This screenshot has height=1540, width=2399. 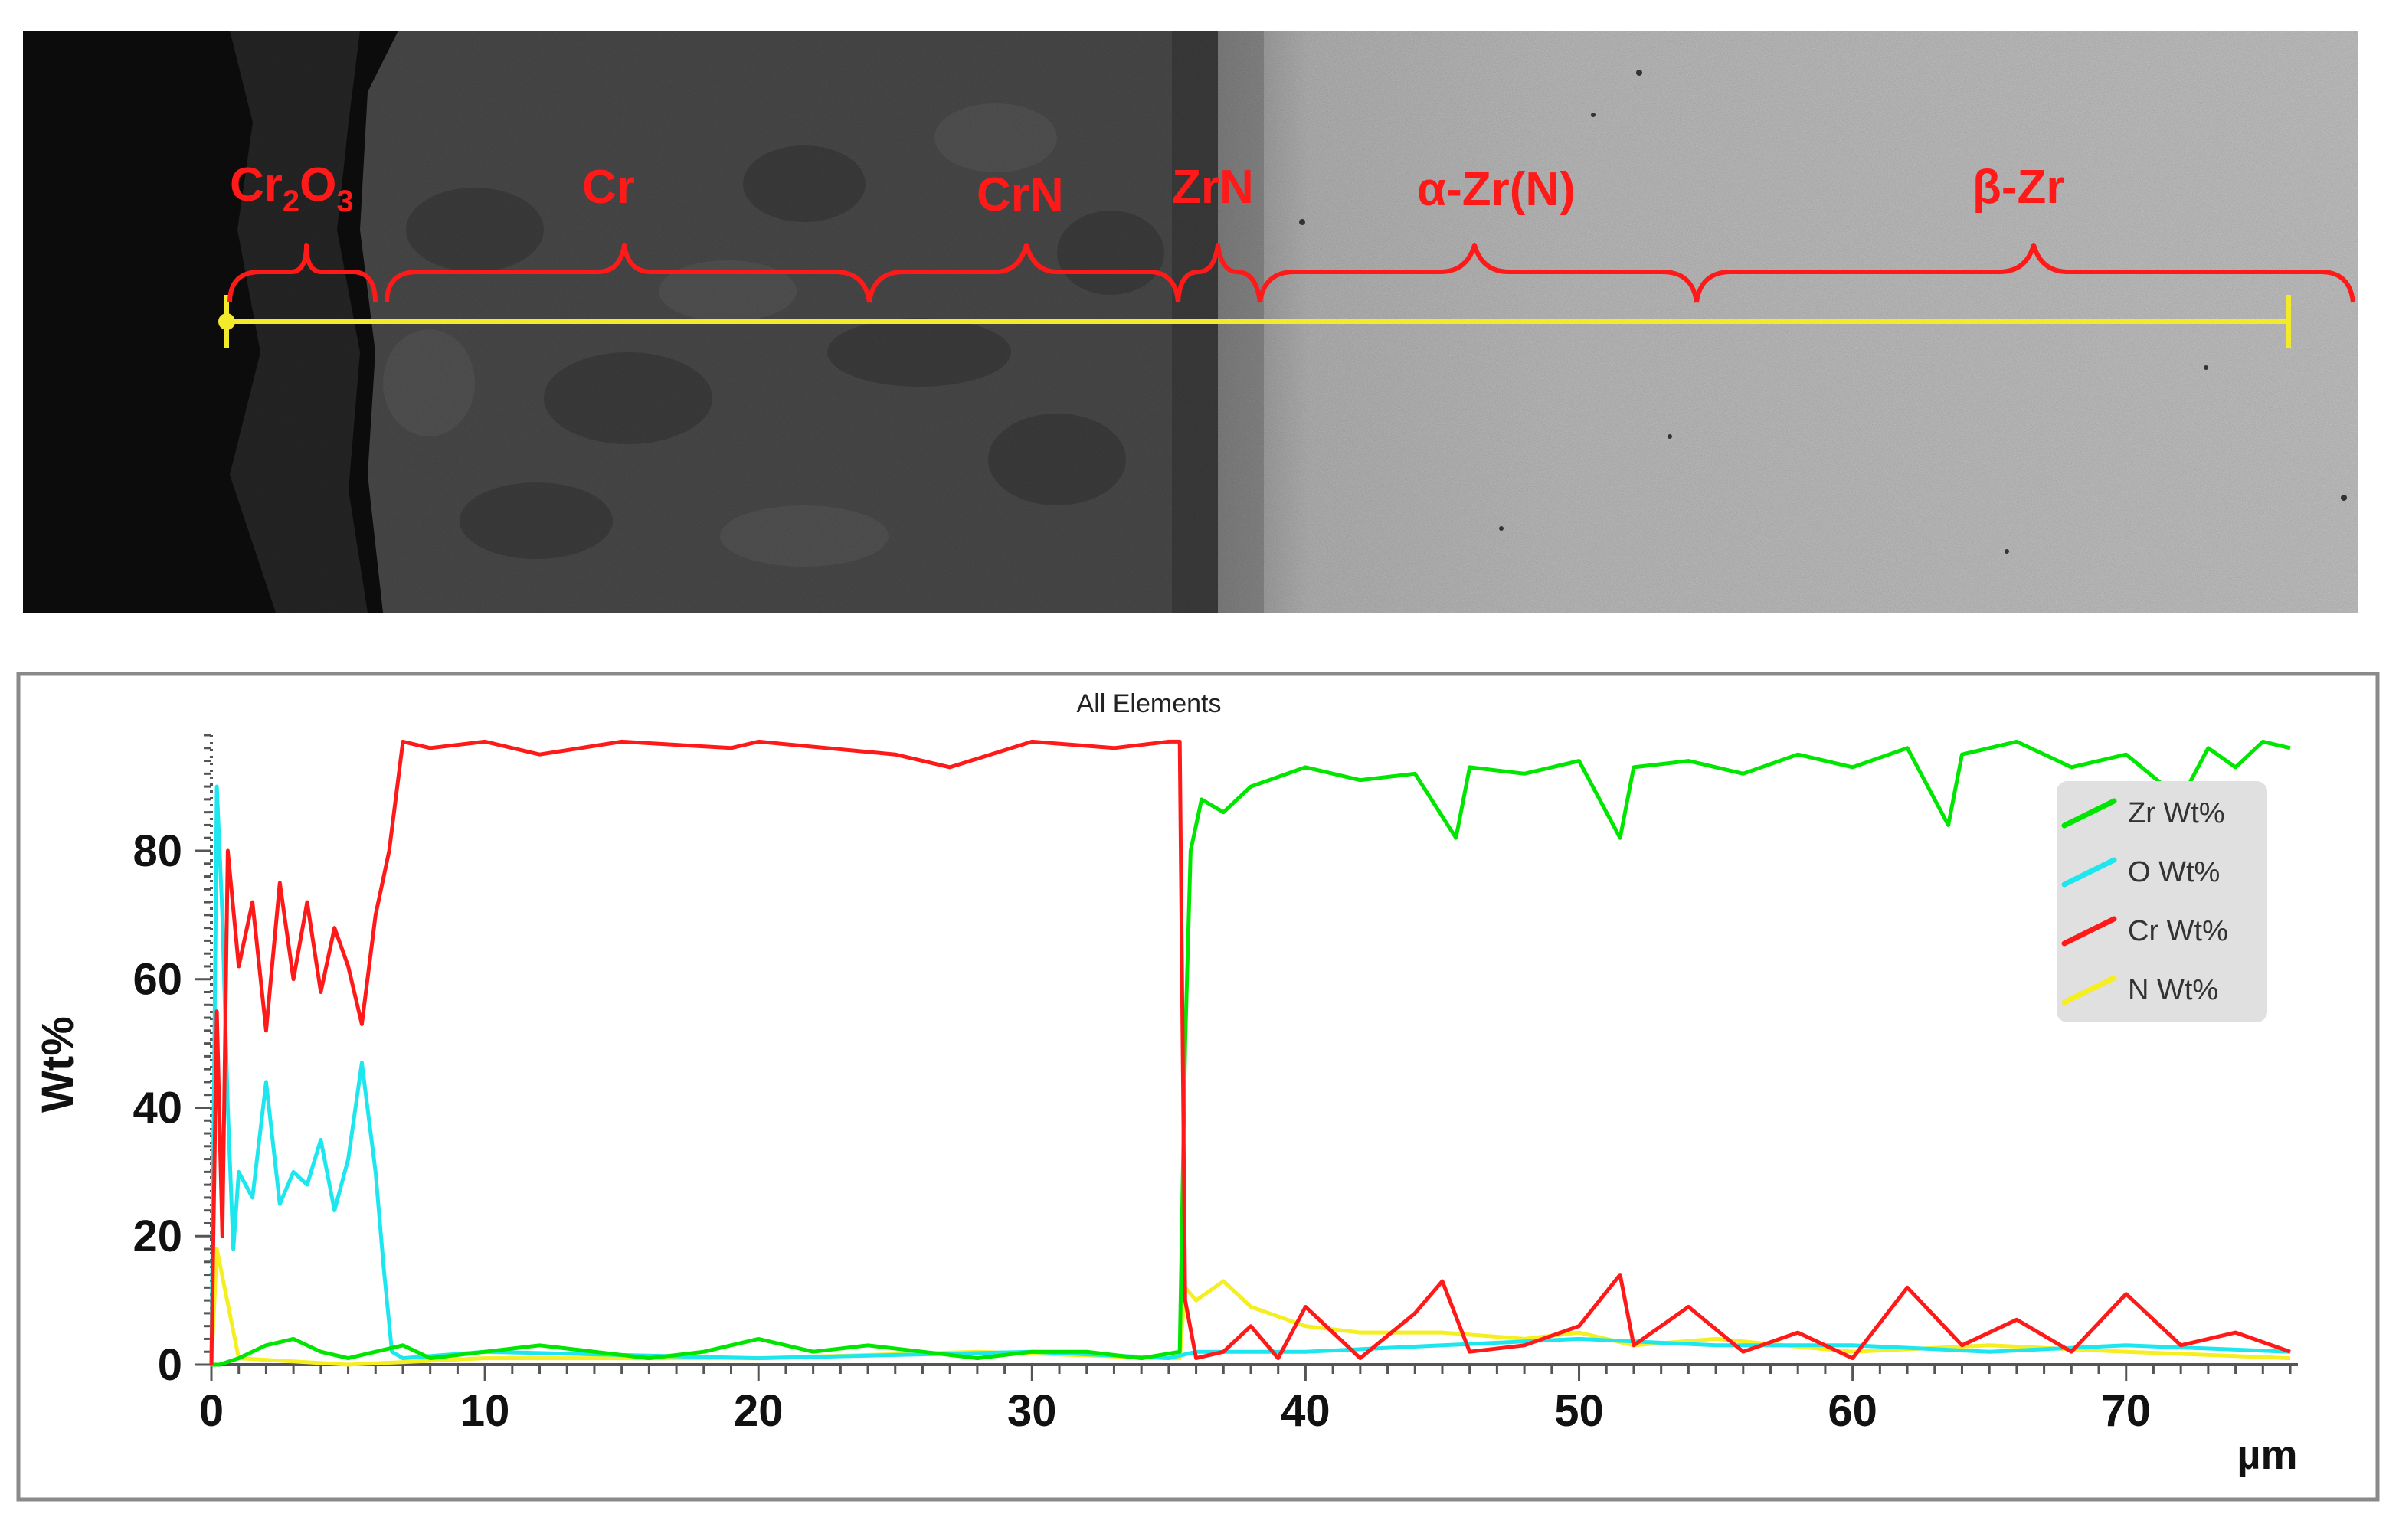 What do you see at coordinates (2176, 813) in the screenshot?
I see `legend-entry: Zr Wt%` at bounding box center [2176, 813].